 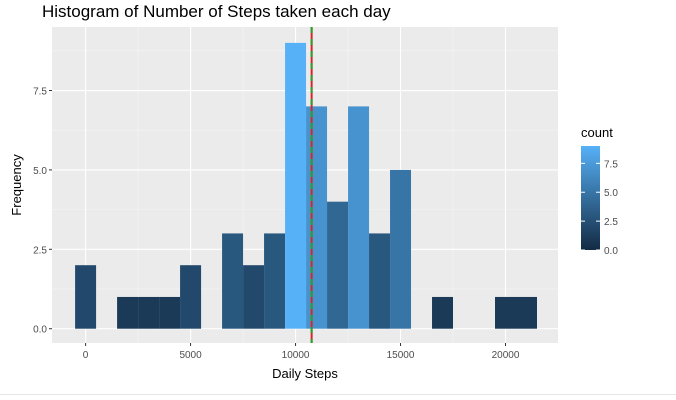 What do you see at coordinates (40, 92) in the screenshot?
I see `y-tick-label: 7.5` at bounding box center [40, 92].